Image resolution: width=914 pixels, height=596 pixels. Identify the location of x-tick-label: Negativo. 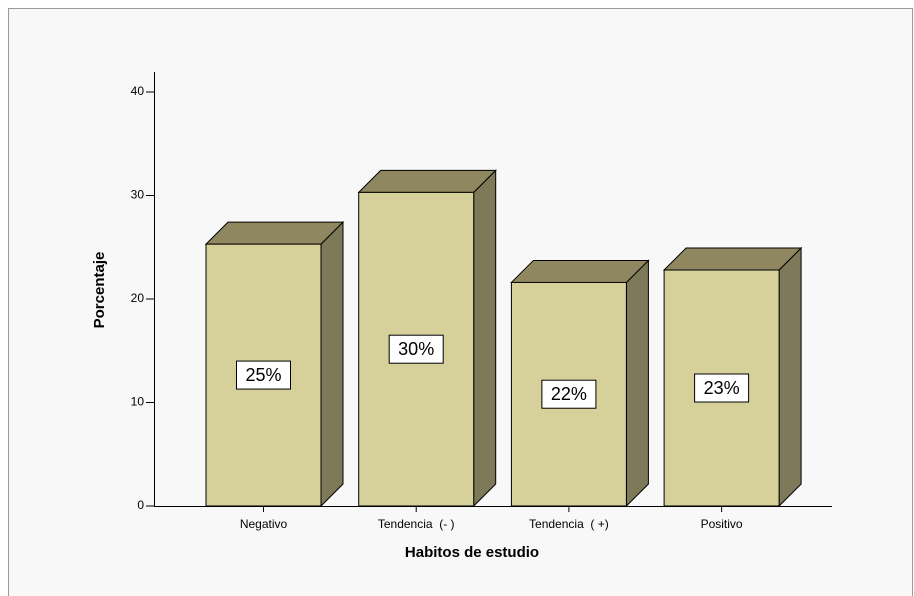
(264, 524).